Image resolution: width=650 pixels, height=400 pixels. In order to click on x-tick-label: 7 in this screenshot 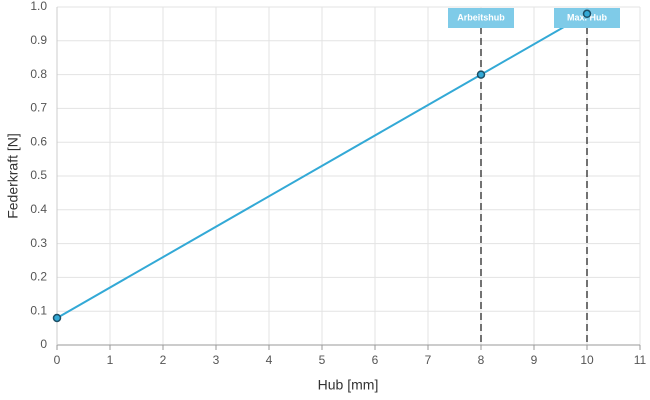, I will do `click(428, 360)`.